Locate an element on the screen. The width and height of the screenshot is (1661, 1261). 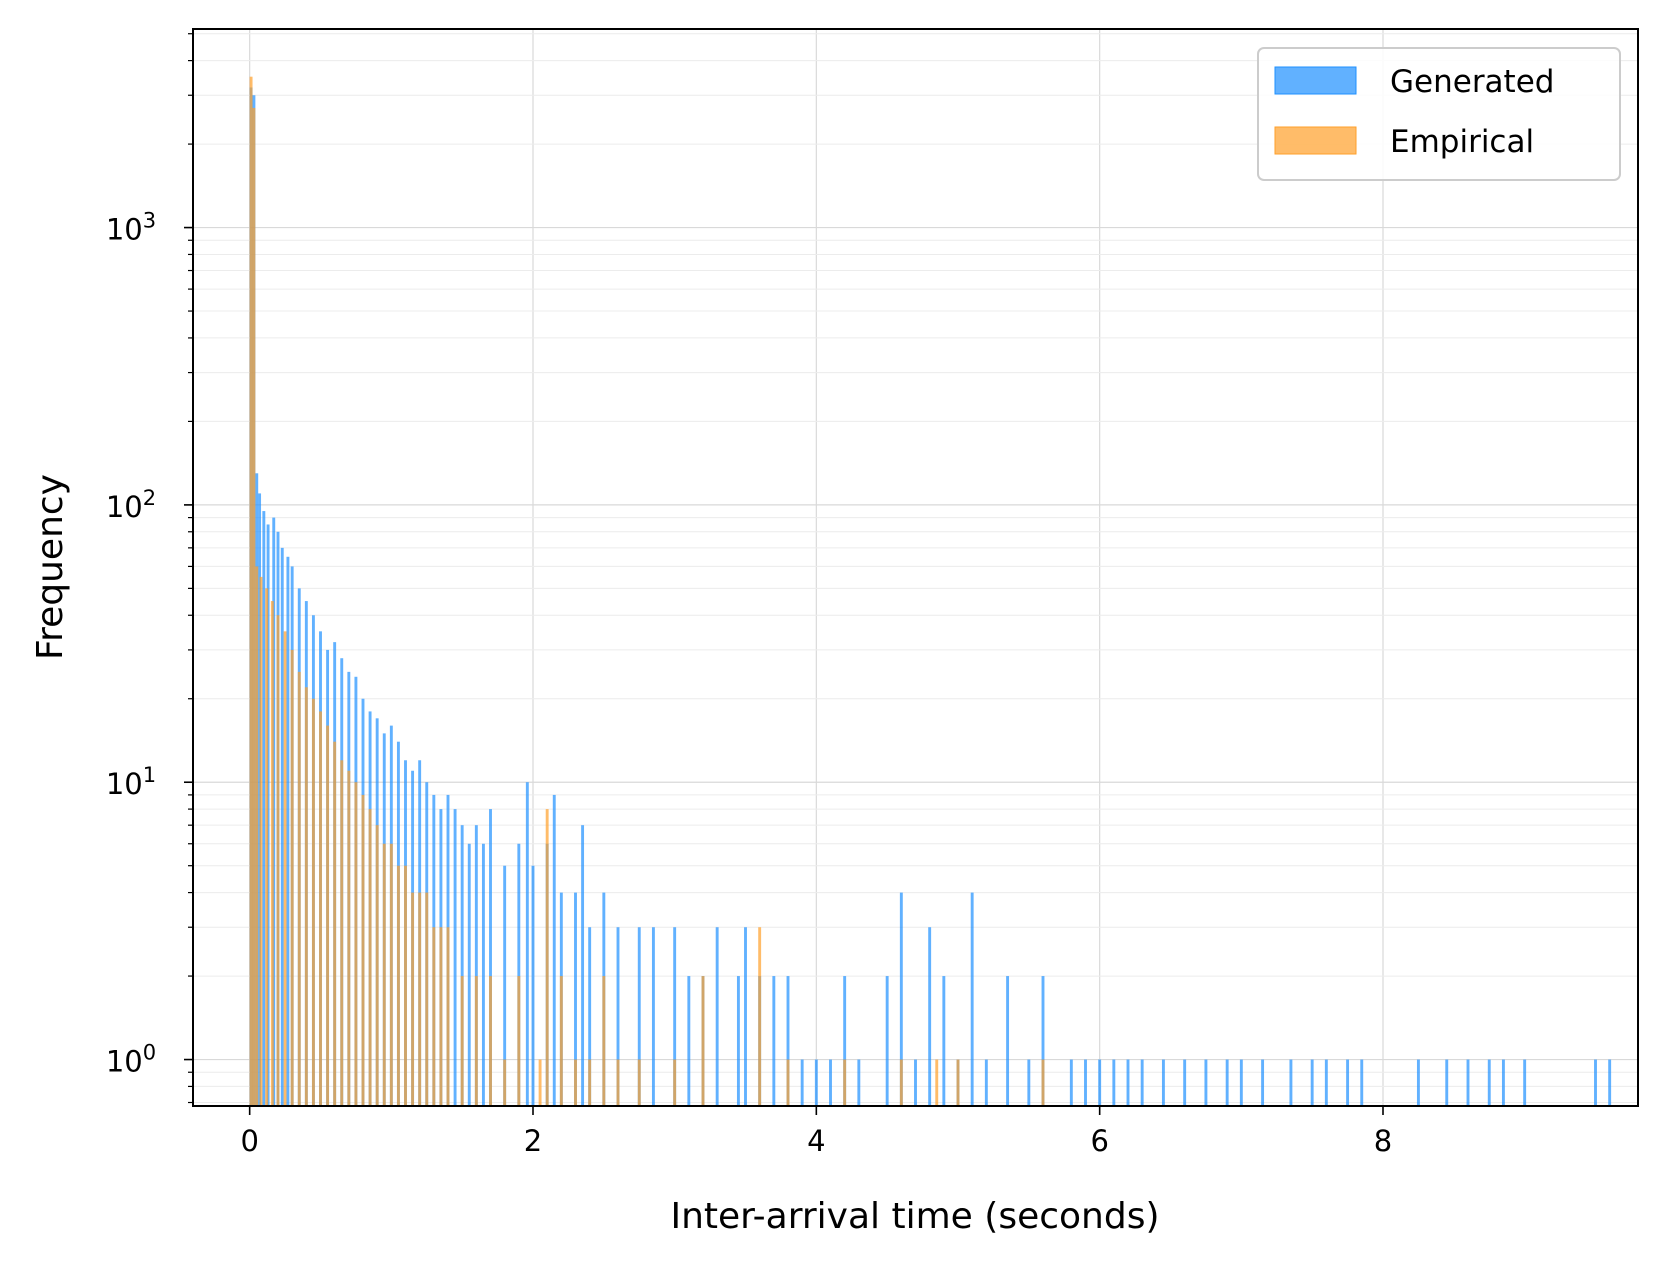
y-axis-label: Frequency is located at coordinates (50, 567).